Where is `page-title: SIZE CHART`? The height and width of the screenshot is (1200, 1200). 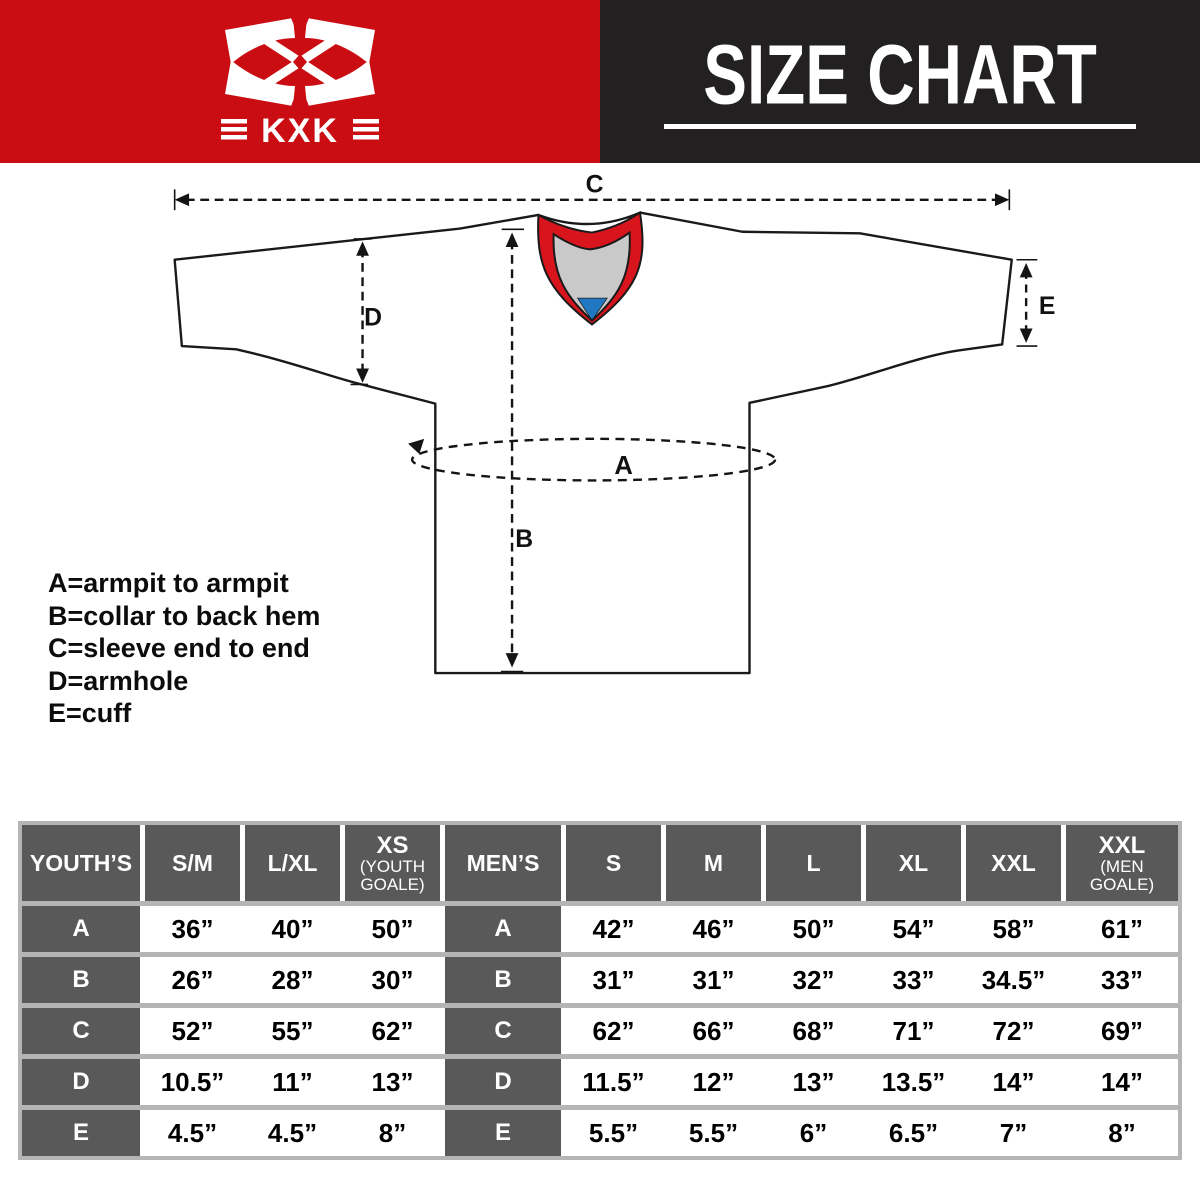
page-title: SIZE CHART is located at coordinates (900, 74).